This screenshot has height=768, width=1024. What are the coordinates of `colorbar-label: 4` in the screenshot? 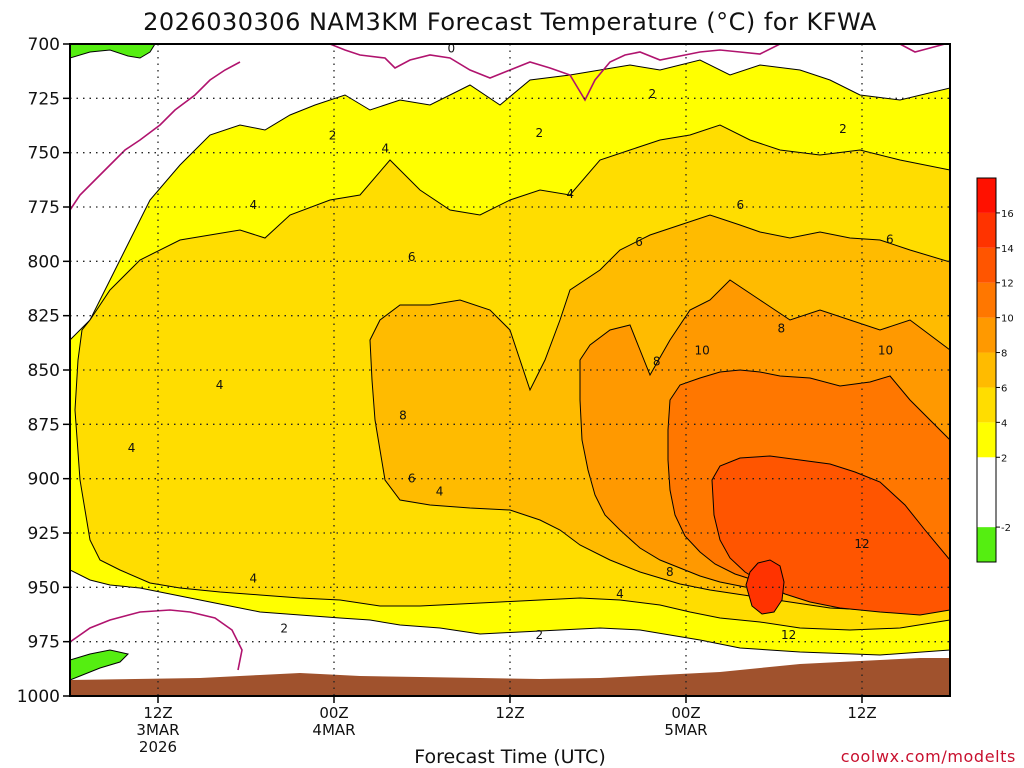 It's located at (1004, 423).